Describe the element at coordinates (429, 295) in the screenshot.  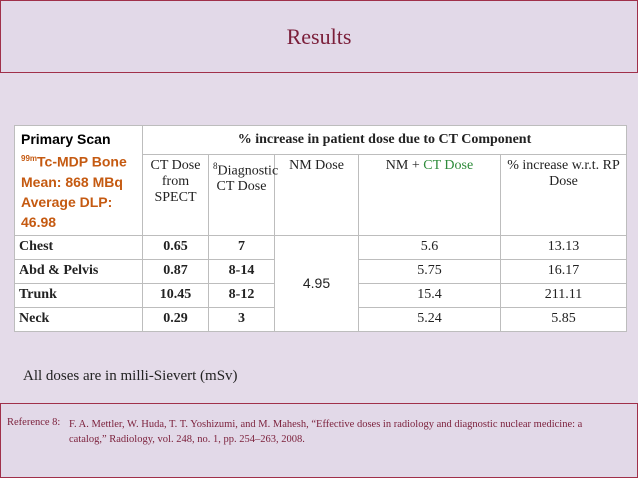
I see `nm-ct-cell: 15.4` at that location.